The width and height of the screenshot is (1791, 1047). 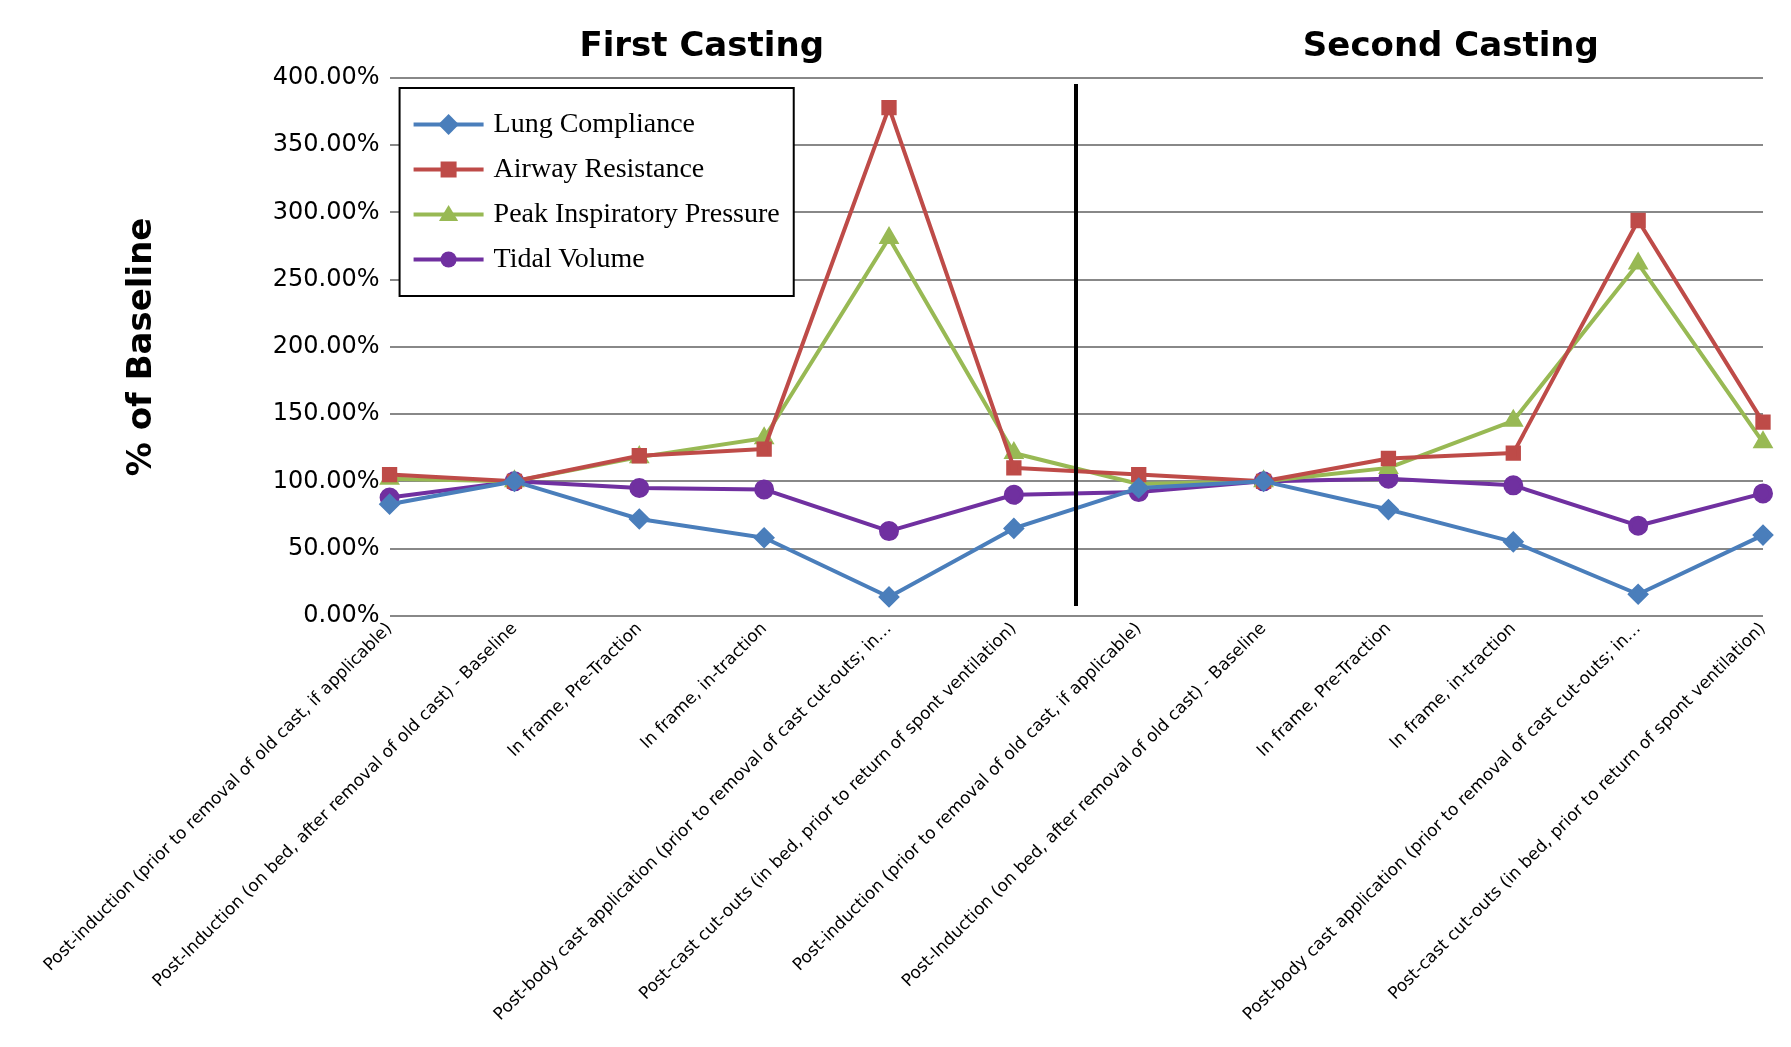 What do you see at coordinates (594, 122) in the screenshot?
I see `legend-label: Lung Compliance` at bounding box center [594, 122].